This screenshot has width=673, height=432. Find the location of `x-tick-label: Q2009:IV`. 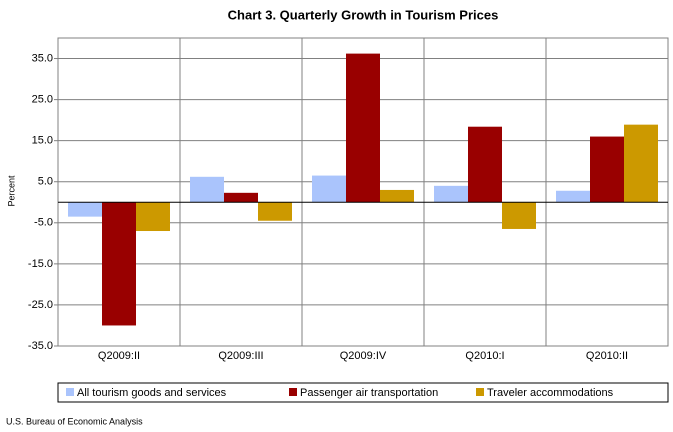

x-tick-label: Q2009:IV is located at coordinates (363, 356).